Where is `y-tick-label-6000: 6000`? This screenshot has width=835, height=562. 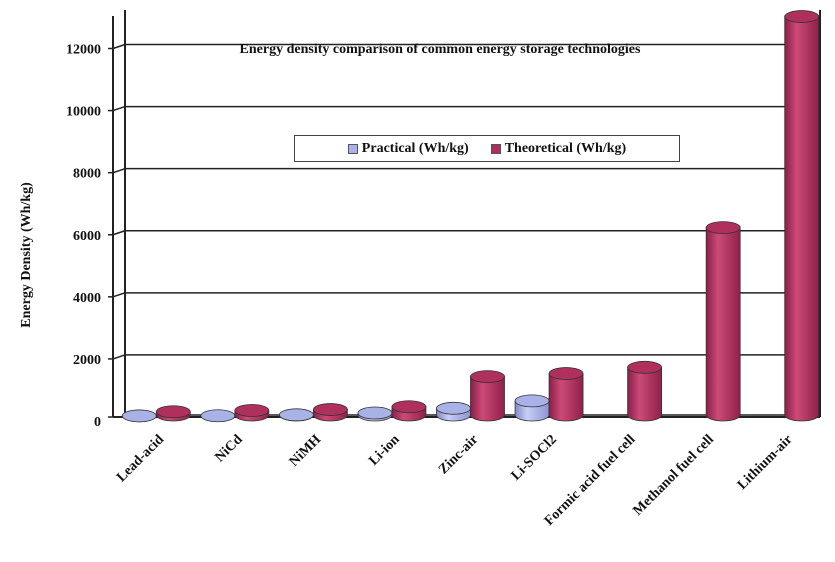
y-tick-label-6000: 6000 is located at coordinates (87, 236).